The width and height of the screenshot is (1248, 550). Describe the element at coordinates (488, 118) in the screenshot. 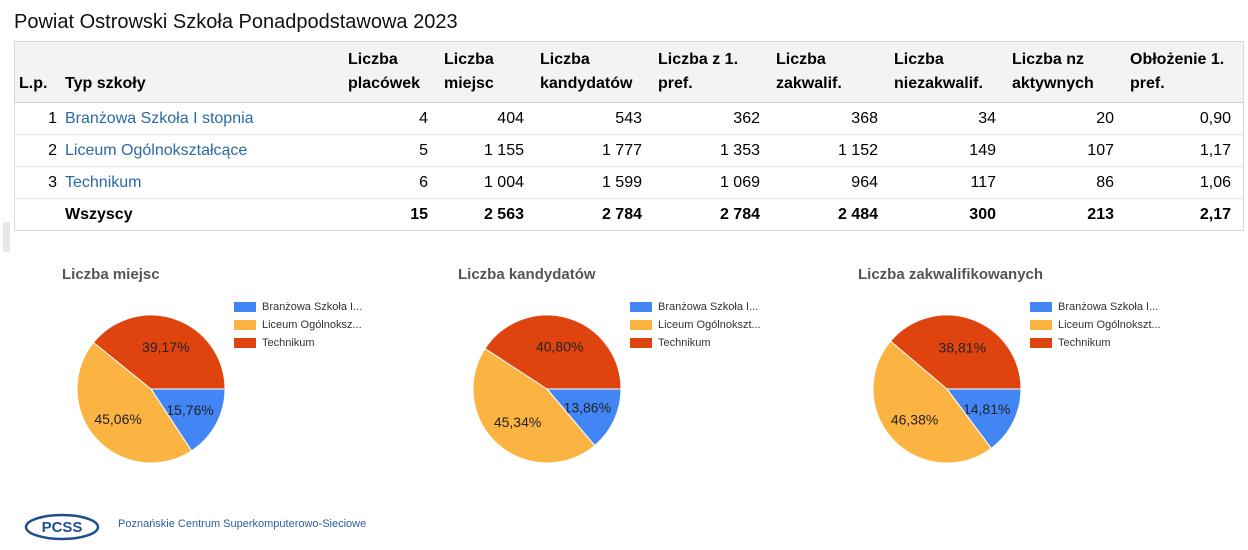

I see `cell-value: 404` at that location.